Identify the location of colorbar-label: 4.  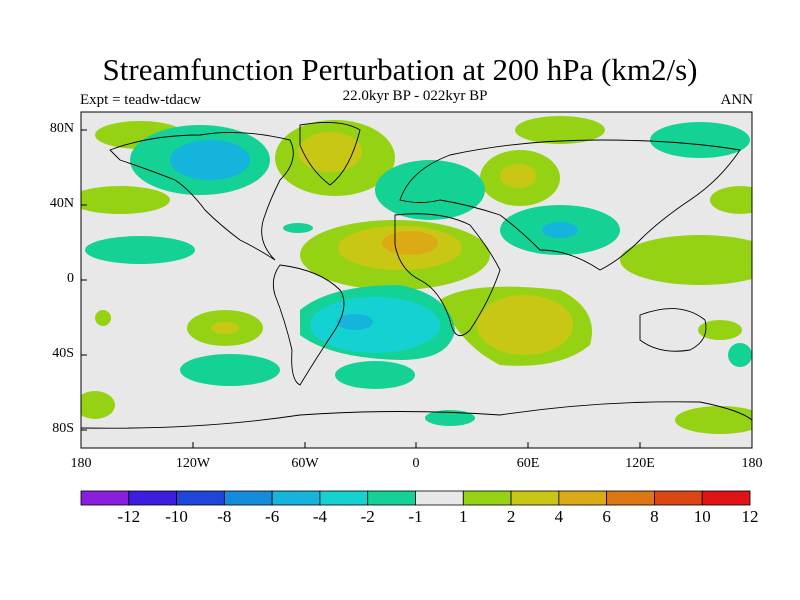
(559, 516).